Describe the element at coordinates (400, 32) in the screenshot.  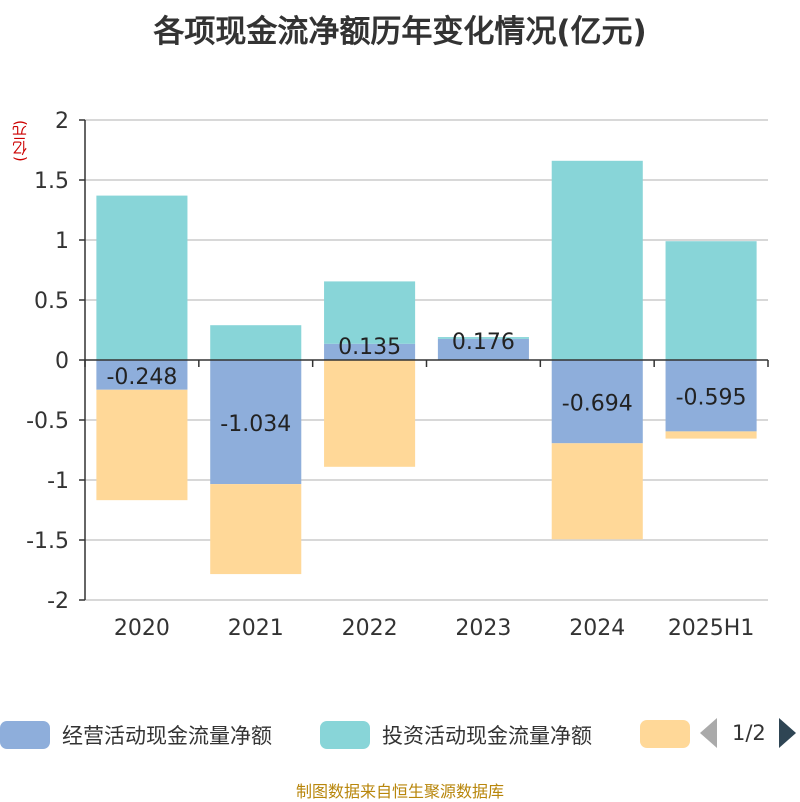
I see `chart-title: 各项现金流净额历年变化情况(亿元)` at that location.